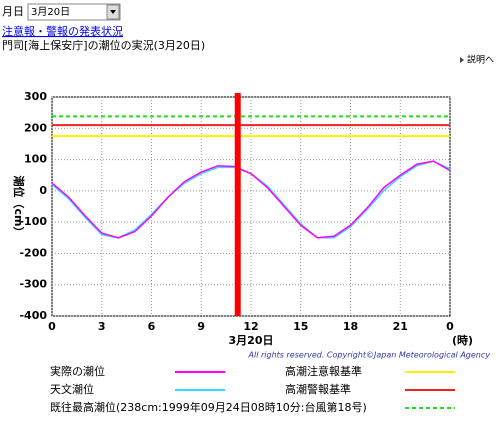 The height and width of the screenshot is (431, 500). What do you see at coordinates (400, 326) in the screenshot?
I see `x-tick-label: 21` at bounding box center [400, 326].